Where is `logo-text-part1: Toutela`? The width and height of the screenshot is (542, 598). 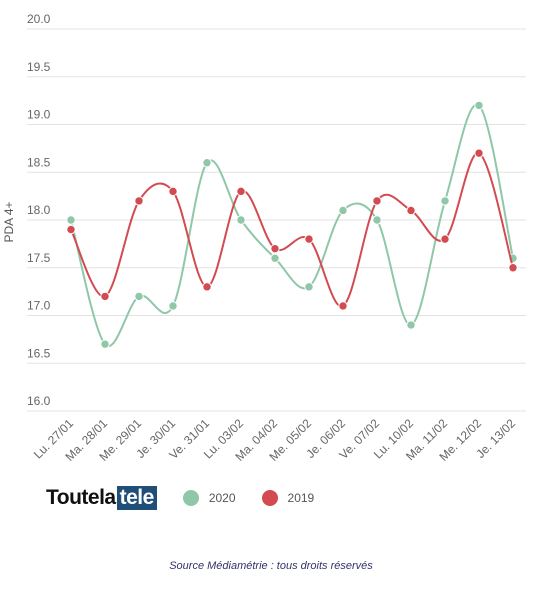 logo-text-part1: Toutela is located at coordinates (81, 497).